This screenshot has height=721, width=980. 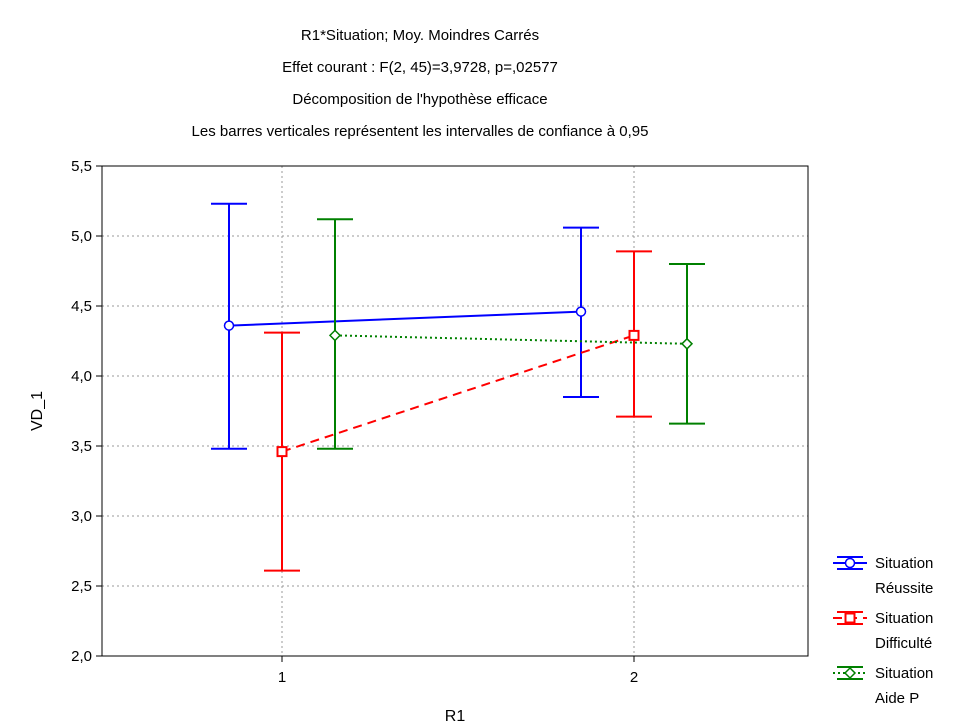 What do you see at coordinates (86, 411) in the screenshot?
I see `y-axis: 2,0 2,5 3,0 3,5 4,0 4,5 5,0 5,5` at bounding box center [86, 411].